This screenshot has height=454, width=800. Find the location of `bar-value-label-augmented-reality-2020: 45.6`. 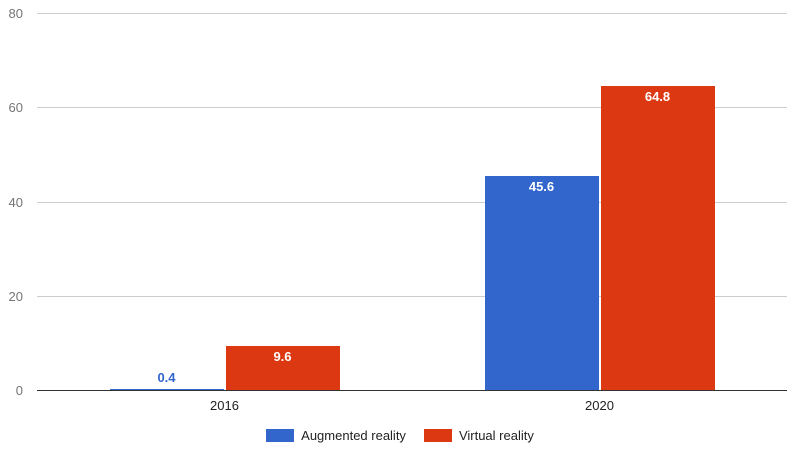

bar-value-label-augmented-reality-2020: 45.6 is located at coordinates (541, 187).